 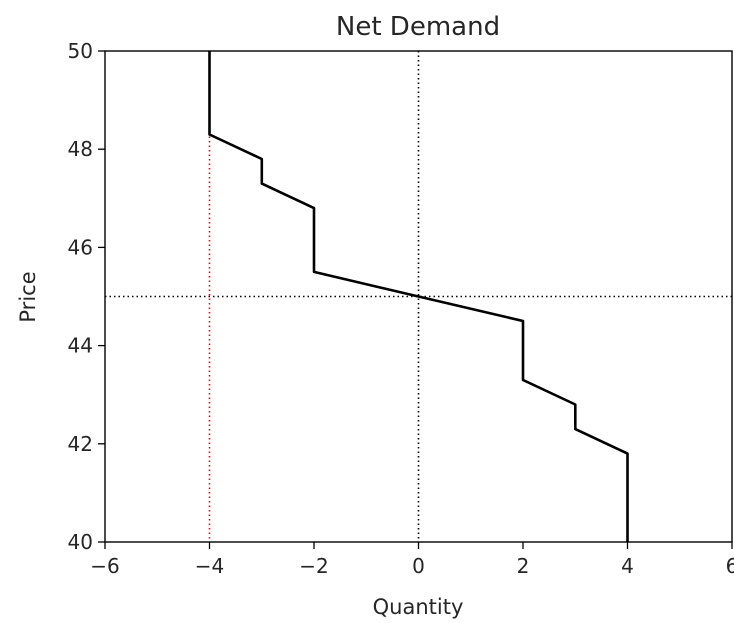 What do you see at coordinates (418, 607) in the screenshot?
I see `x-axis-label: Quantity` at bounding box center [418, 607].